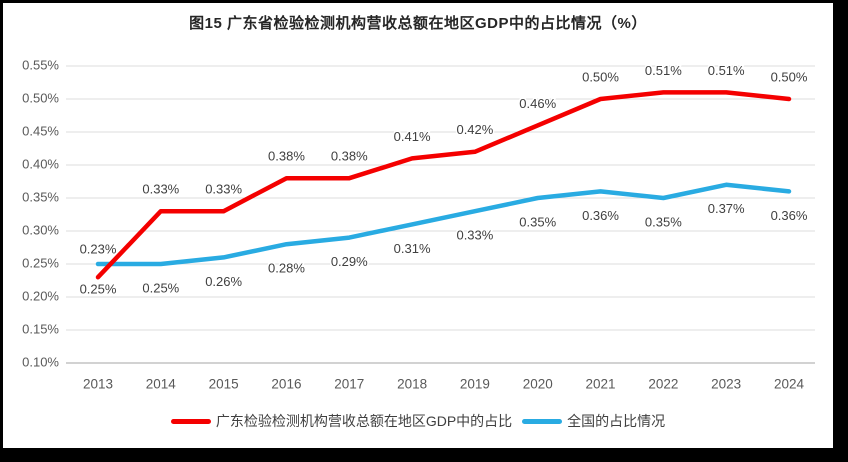 The image size is (848, 462). Describe the element at coordinates (475, 384) in the screenshot. I see `x-axis-label: 2019` at that location.